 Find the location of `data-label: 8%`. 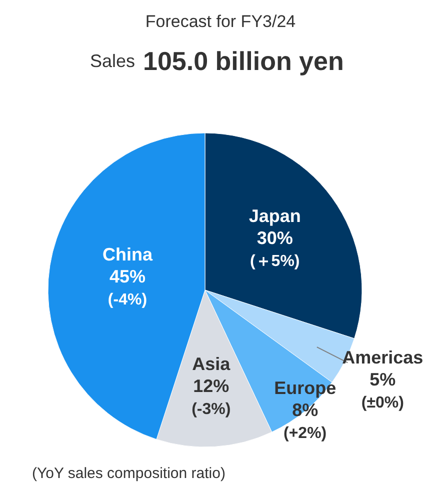

data-label: 8% is located at coordinates (305, 410).